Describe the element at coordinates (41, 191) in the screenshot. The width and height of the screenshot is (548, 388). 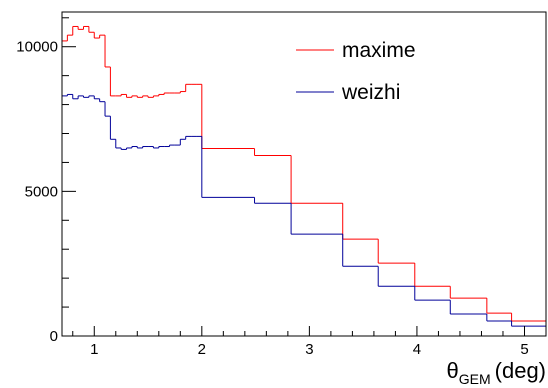
I see `y-tick-label: 5000` at that location.